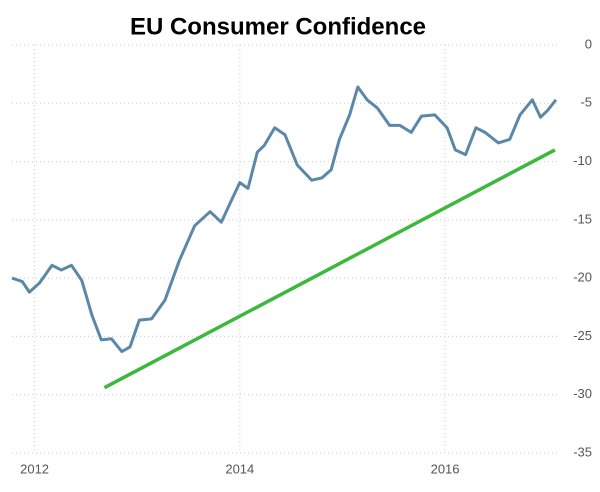 This screenshot has height=492, width=600. Describe the element at coordinates (445, 468) in the screenshot. I see `x-tick-label: 2016` at that location.